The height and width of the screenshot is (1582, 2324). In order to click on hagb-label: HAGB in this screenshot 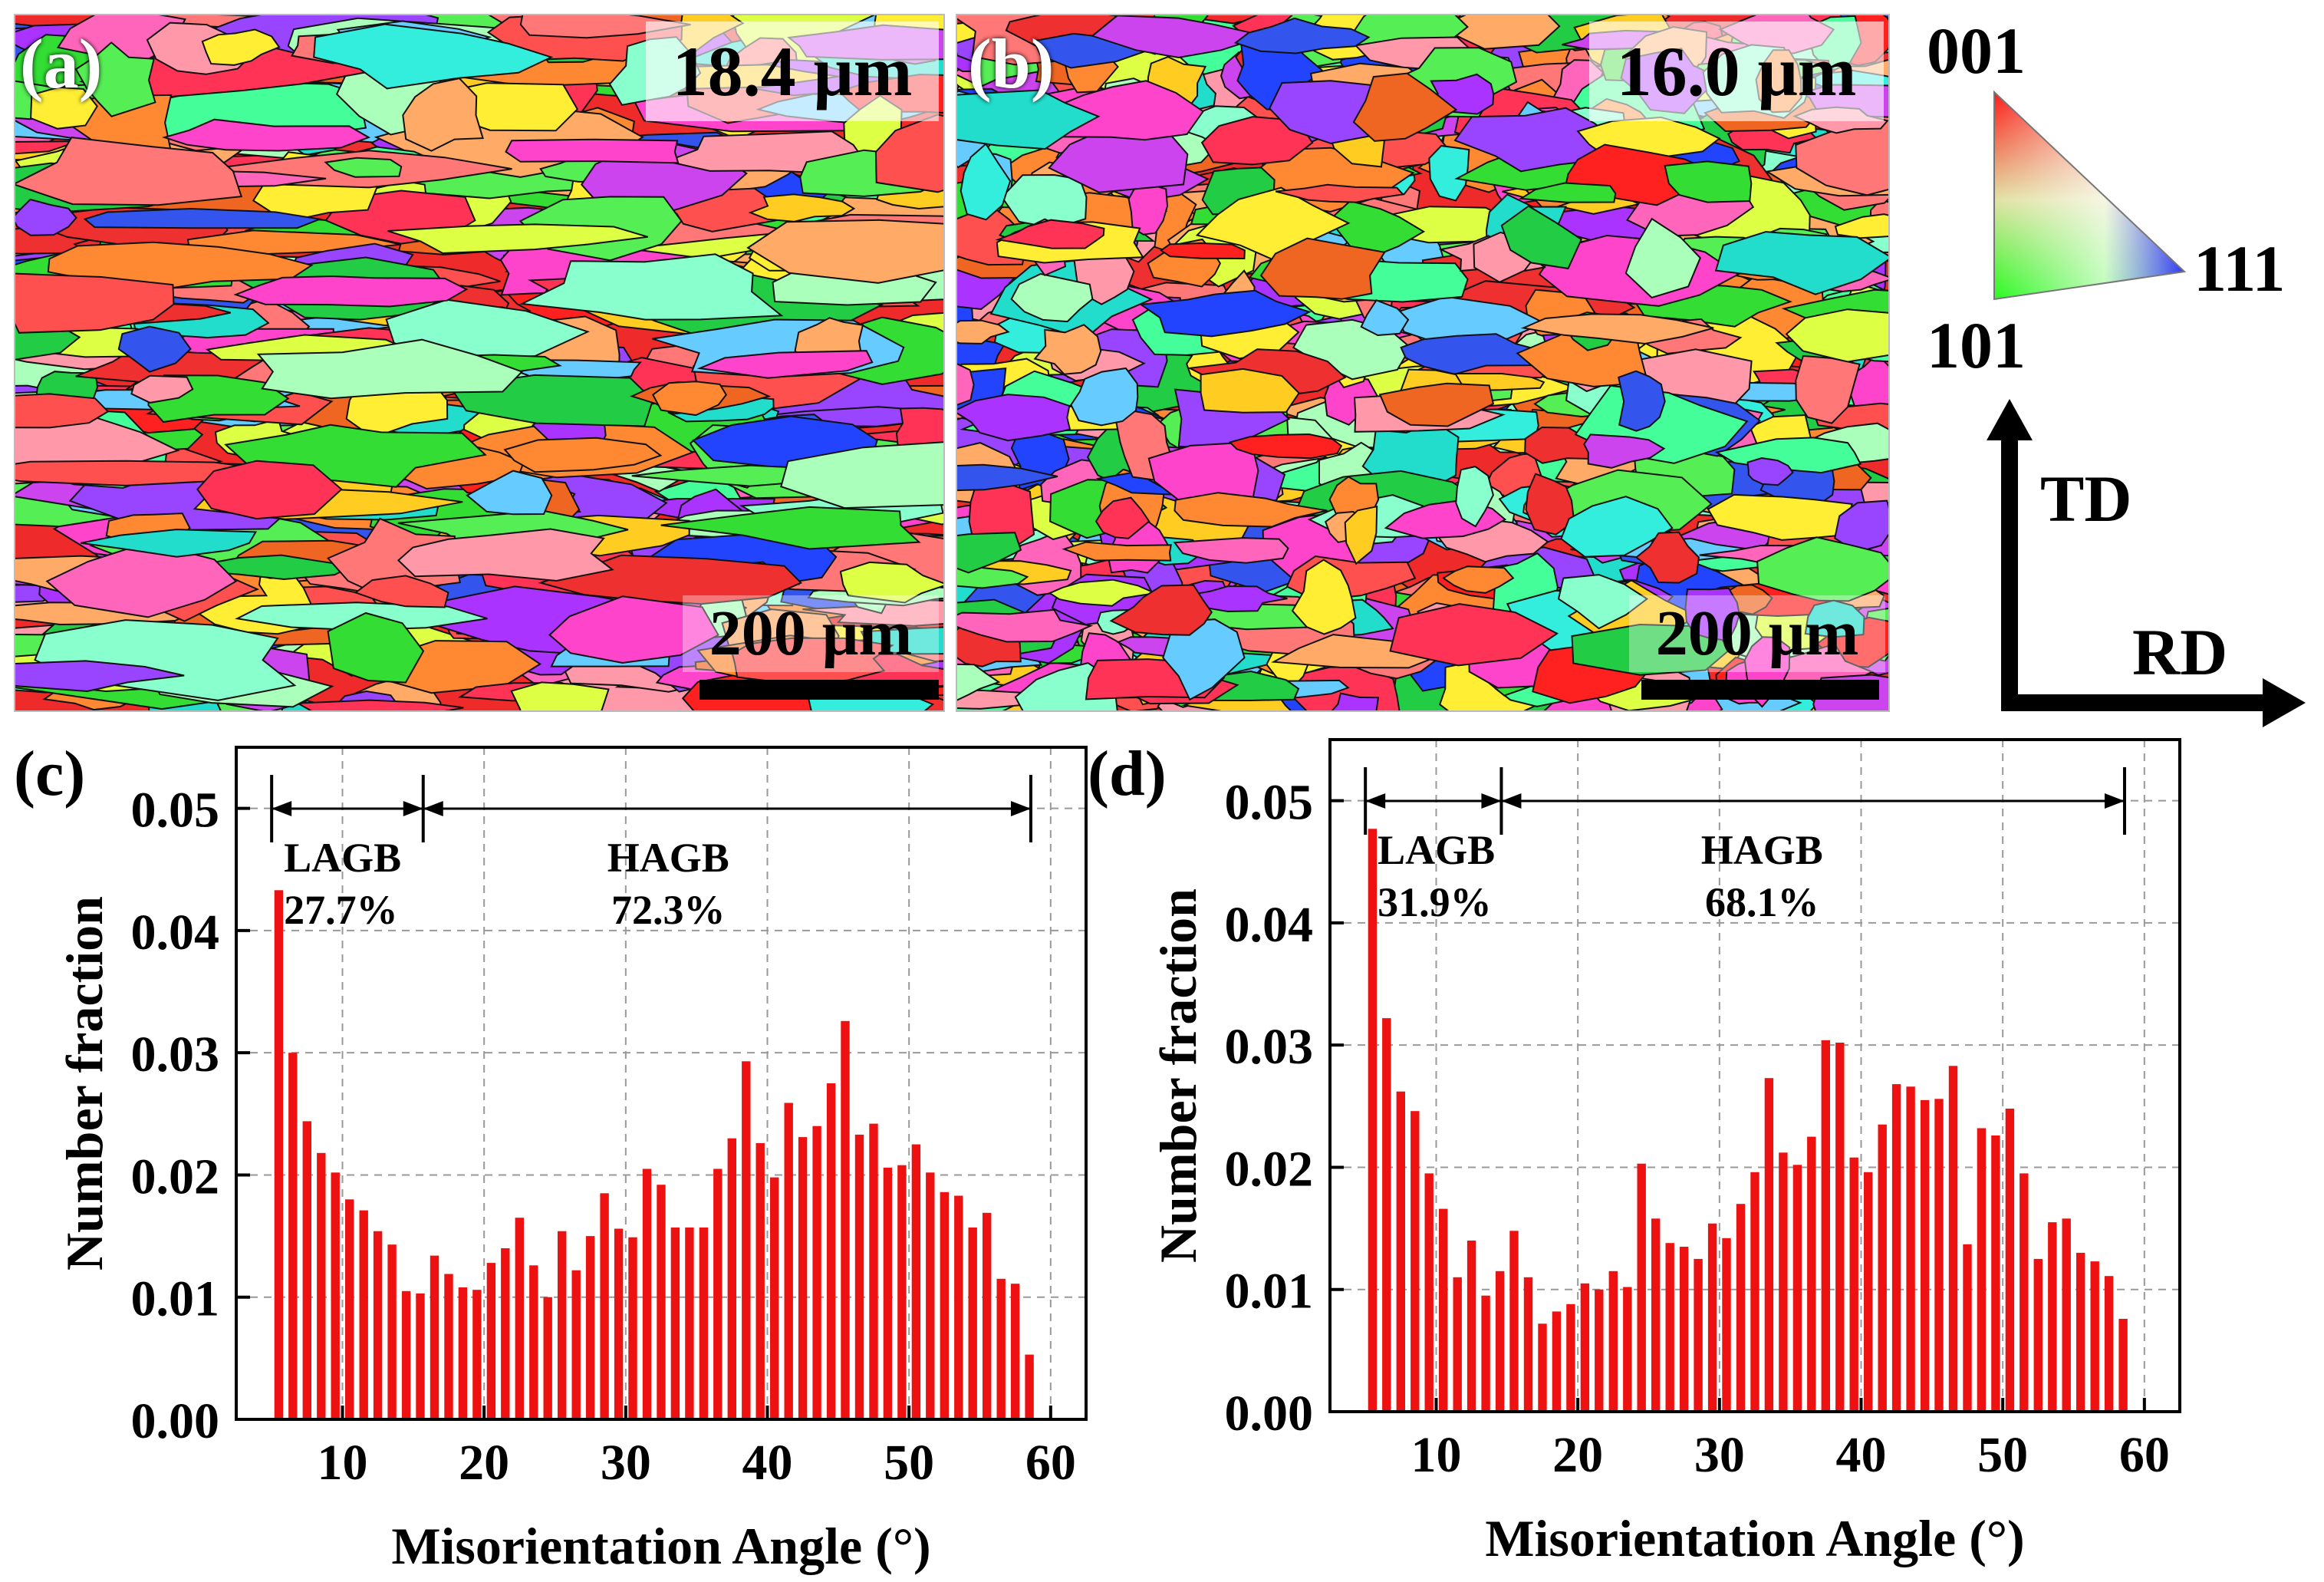, I will do `click(668, 858)`.